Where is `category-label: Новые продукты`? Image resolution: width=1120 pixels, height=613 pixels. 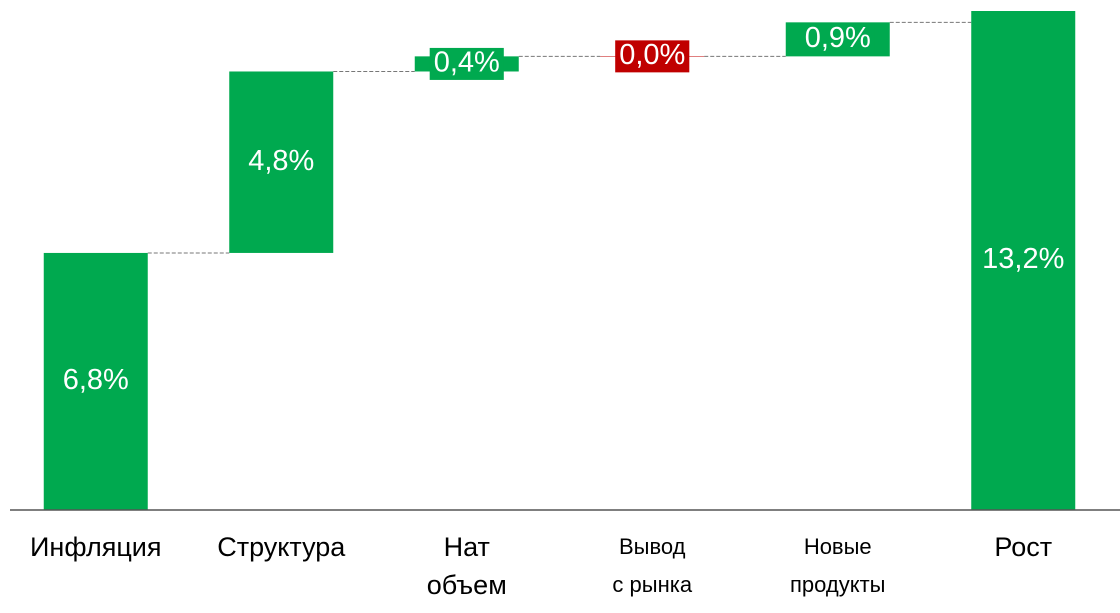
category-label: Новые продукты is located at coordinates (838, 565).